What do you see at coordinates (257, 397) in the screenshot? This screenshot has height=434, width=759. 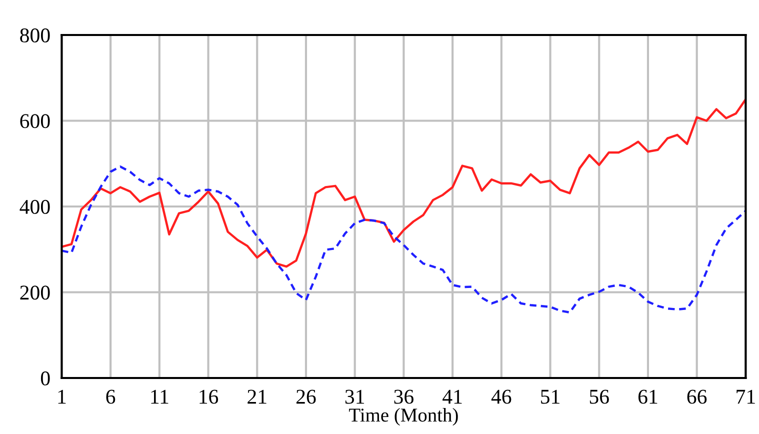 I see `x-tick-label: 21` at bounding box center [257, 397].